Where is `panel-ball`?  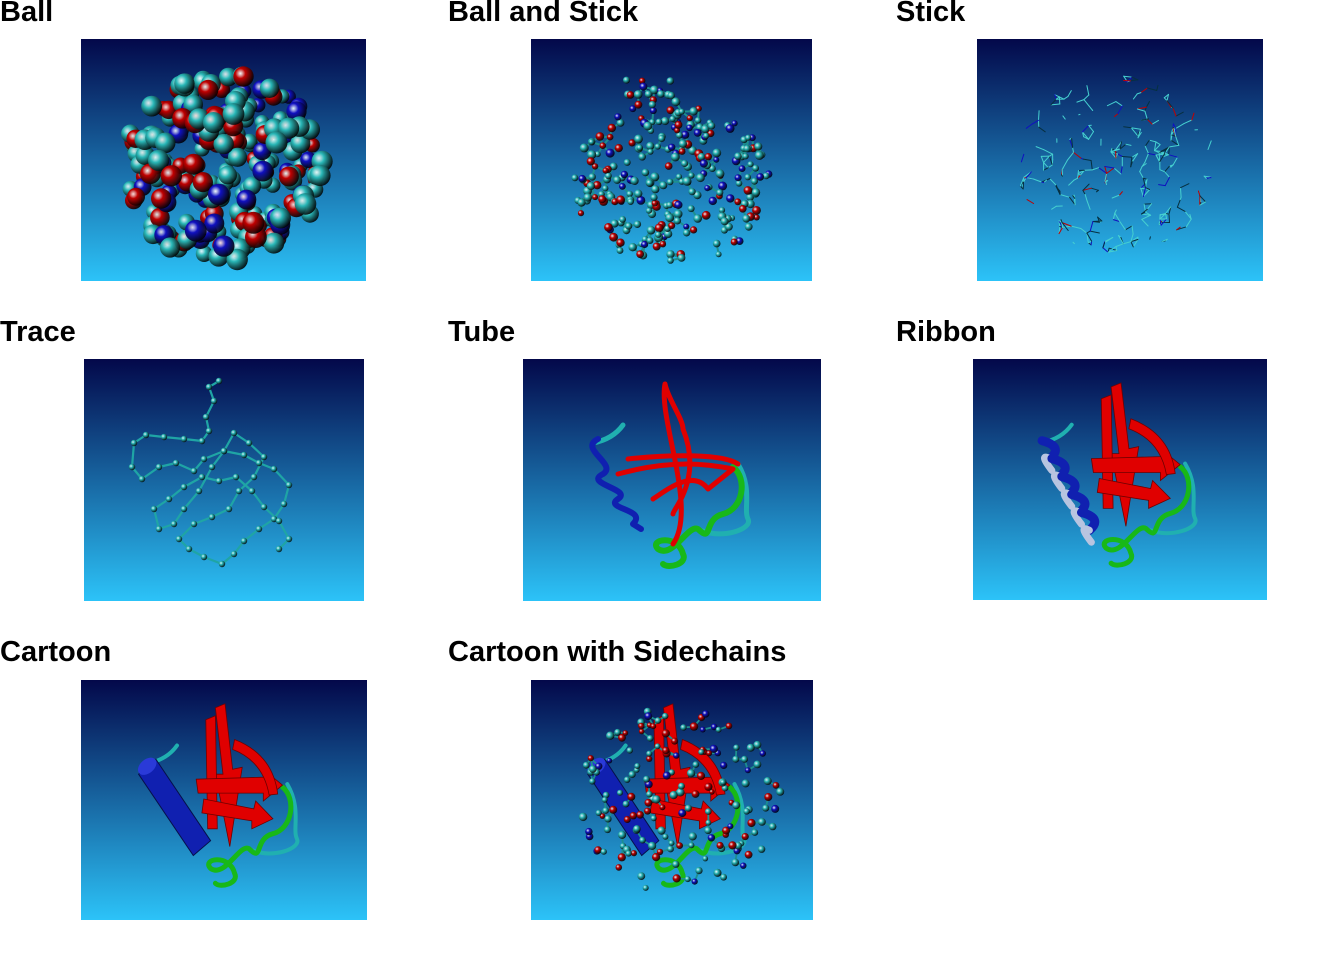 panel-ball is located at coordinates (223, 160).